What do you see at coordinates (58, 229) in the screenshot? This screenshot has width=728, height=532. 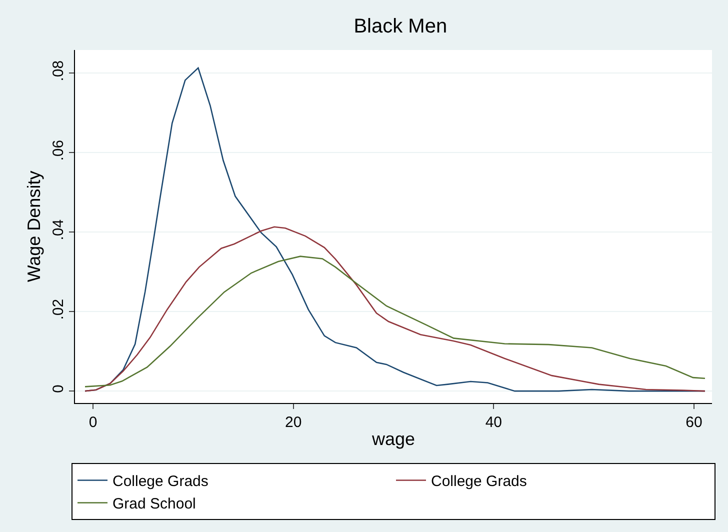 I see `y-tick-label: .04` at bounding box center [58, 229].